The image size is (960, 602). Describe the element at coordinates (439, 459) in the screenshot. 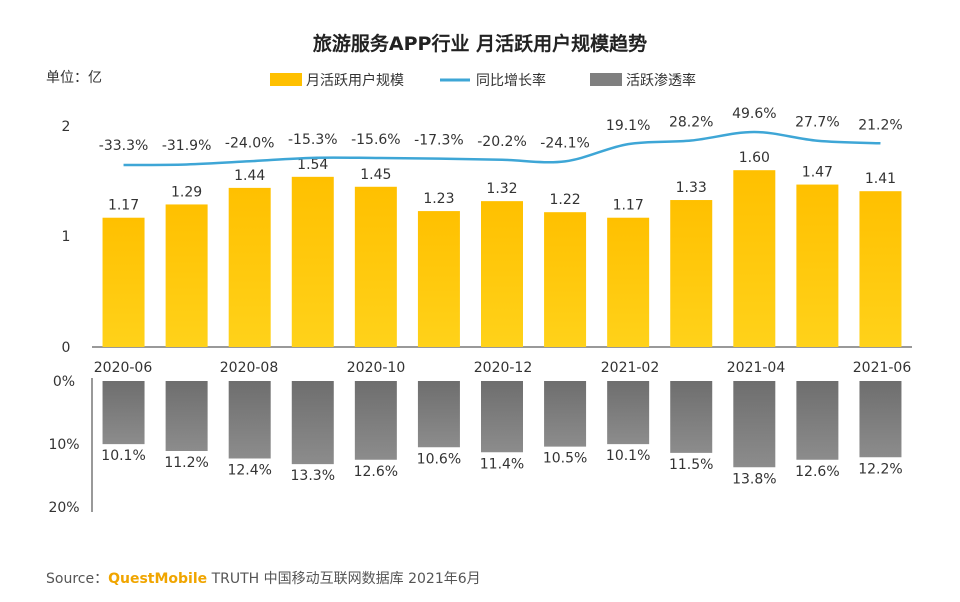

I see `penetration-bar-label: 10.6%` at that location.